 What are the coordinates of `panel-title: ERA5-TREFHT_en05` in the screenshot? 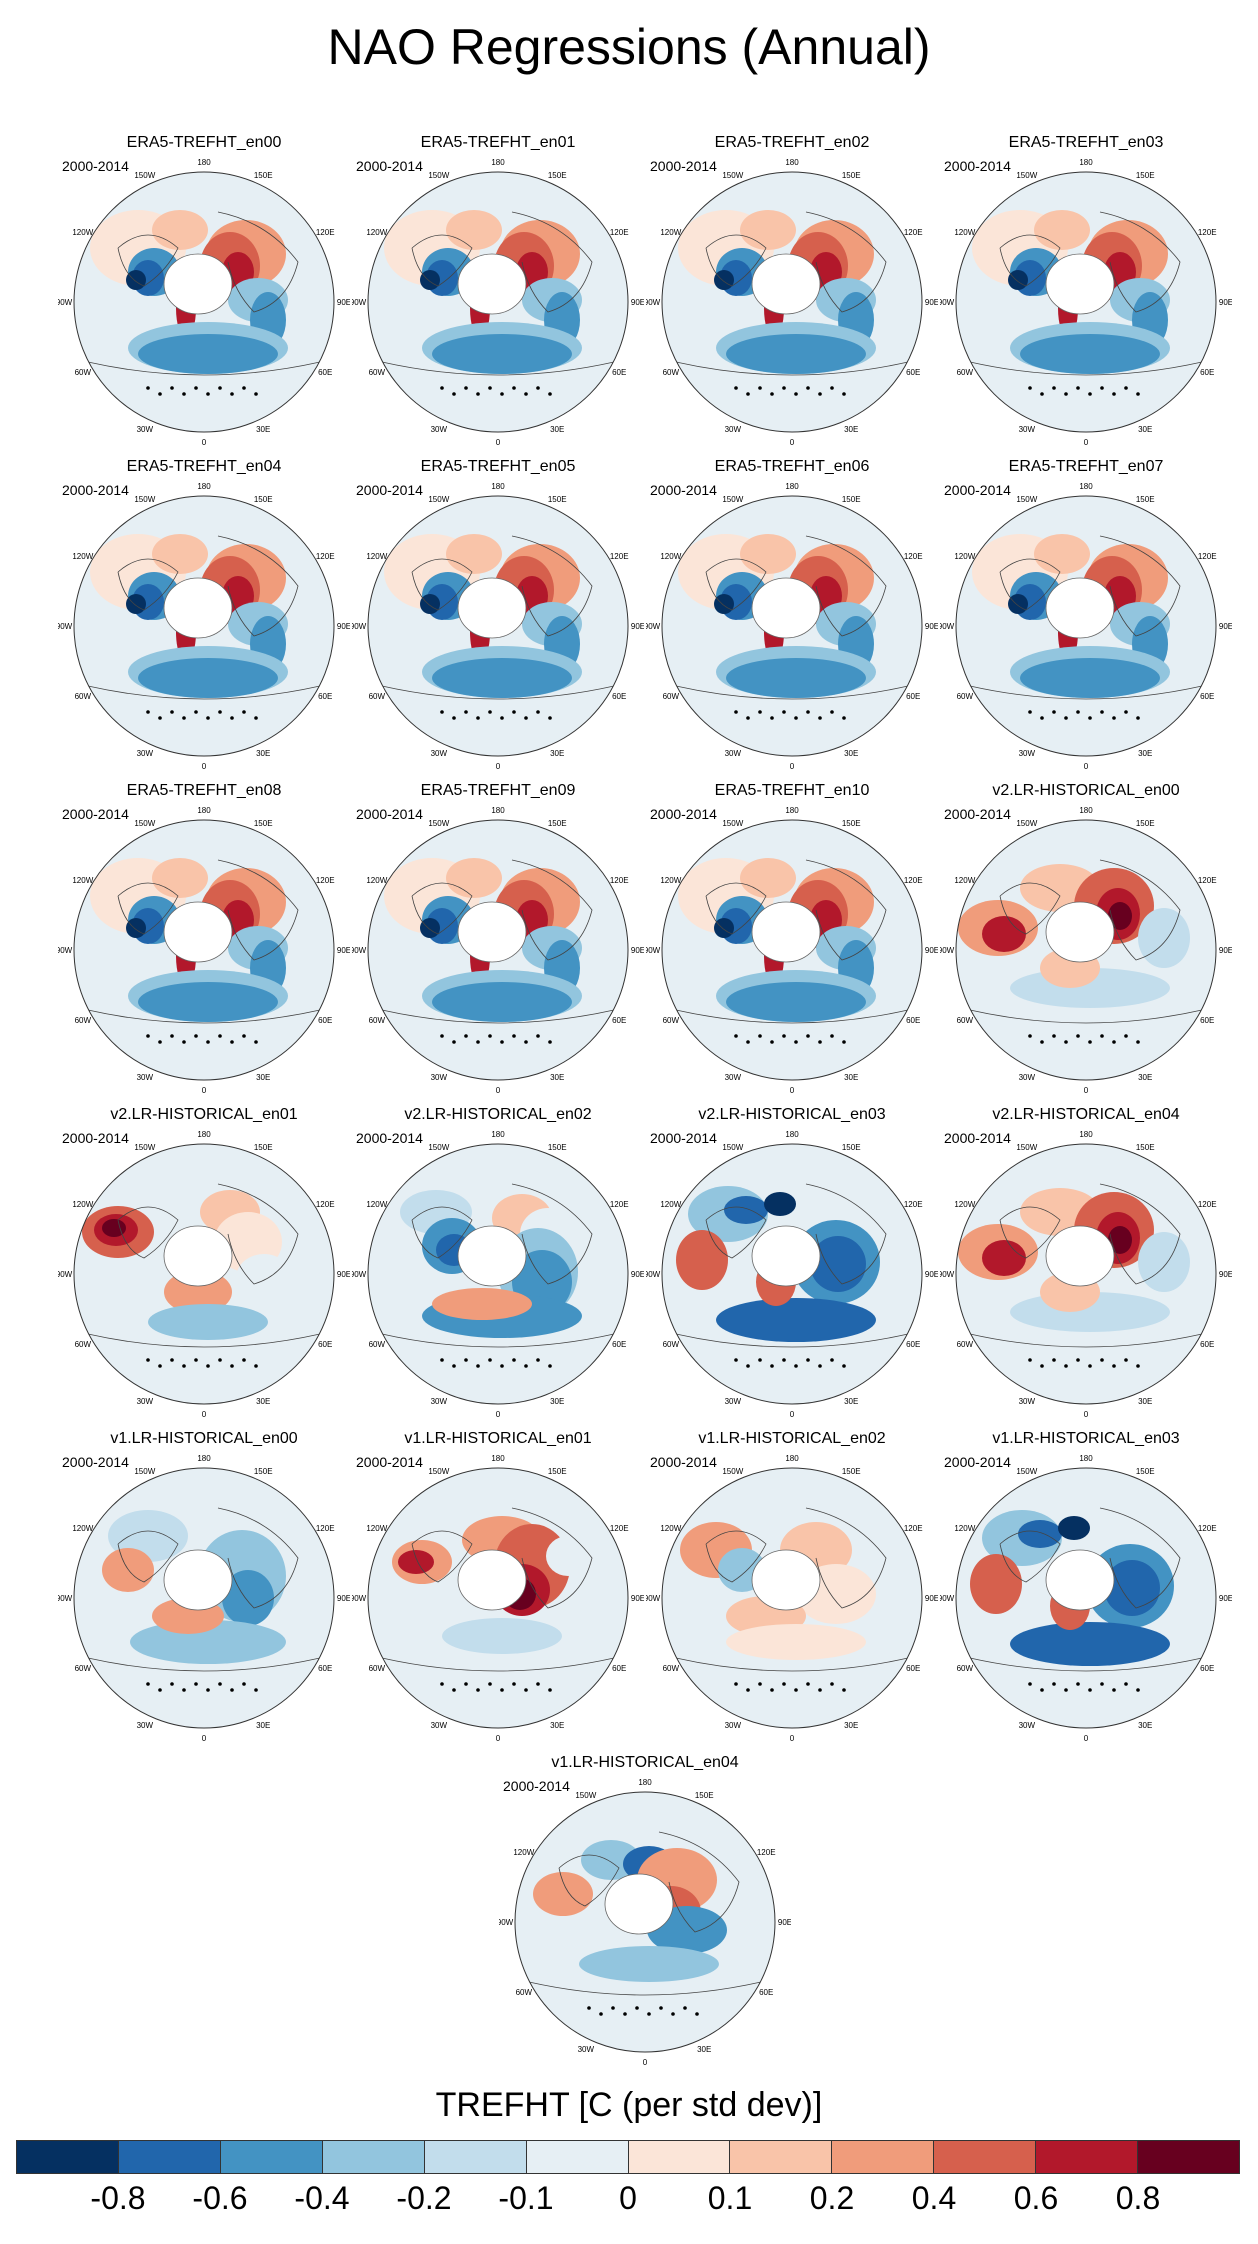 It's located at (498, 466).